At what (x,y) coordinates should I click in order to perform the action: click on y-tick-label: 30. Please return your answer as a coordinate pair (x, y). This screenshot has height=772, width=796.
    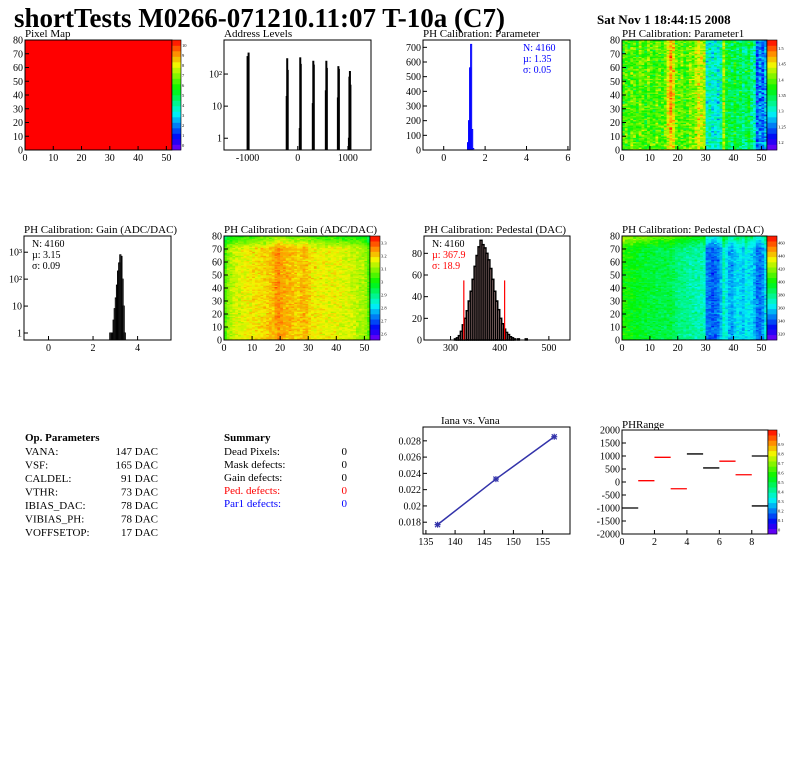
    Looking at the image, I should click on (615, 109).